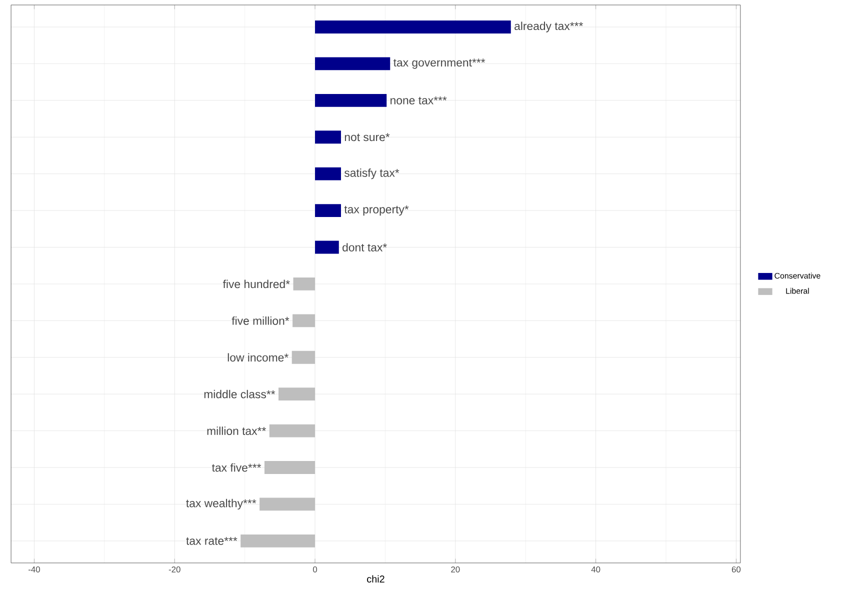 This screenshot has width=851, height=595. What do you see at coordinates (364, 247) in the screenshot?
I see `y-tick-label: dont tax*` at bounding box center [364, 247].